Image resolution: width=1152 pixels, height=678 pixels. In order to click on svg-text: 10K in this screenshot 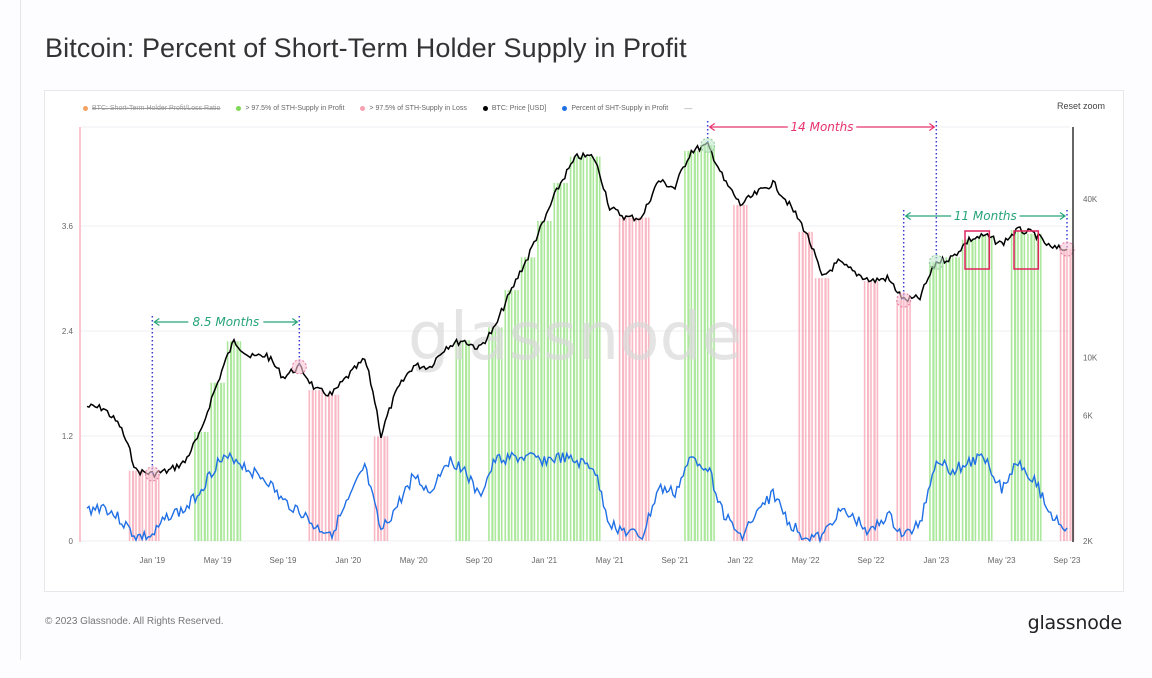, I will do `click(1090, 357)`.